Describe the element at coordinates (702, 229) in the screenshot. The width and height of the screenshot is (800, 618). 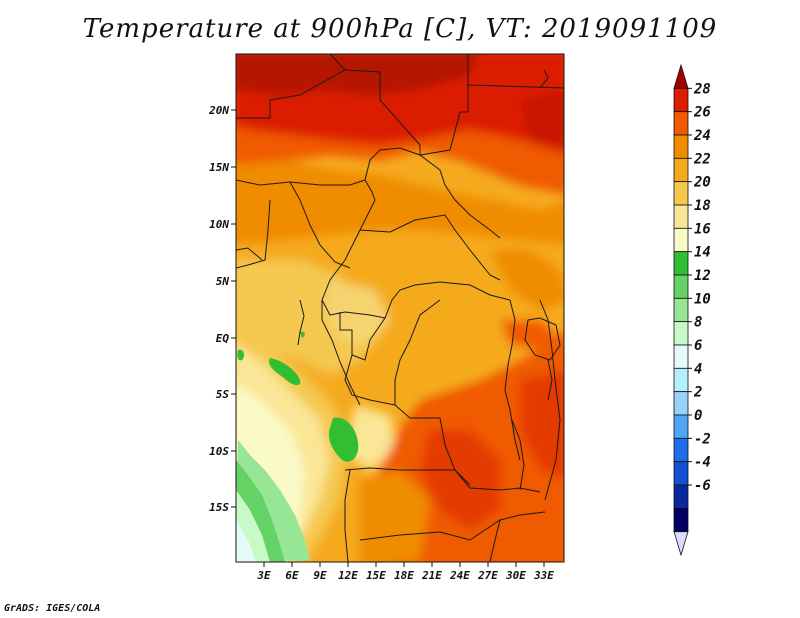
I see `colorbar-label: 16` at that location.